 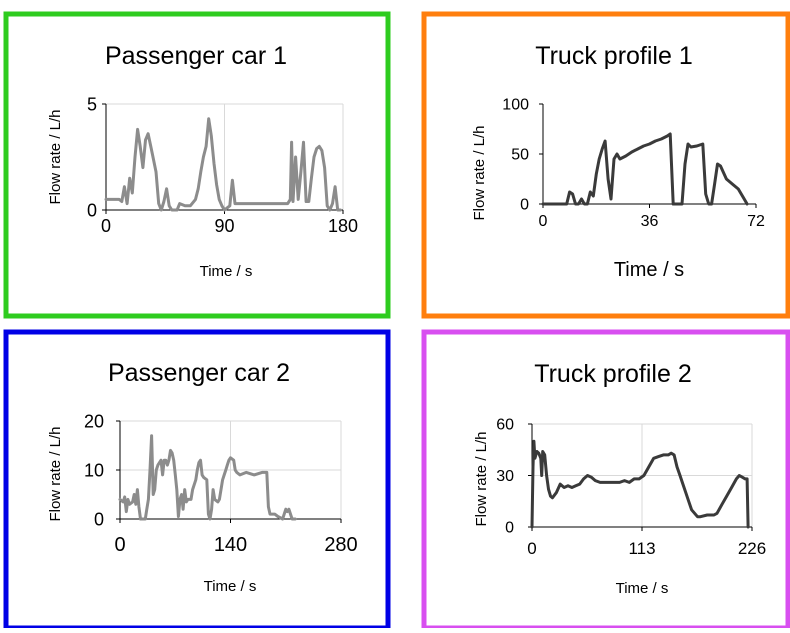 What do you see at coordinates (650, 221) in the screenshot?
I see `x-tick-label: 36` at bounding box center [650, 221].